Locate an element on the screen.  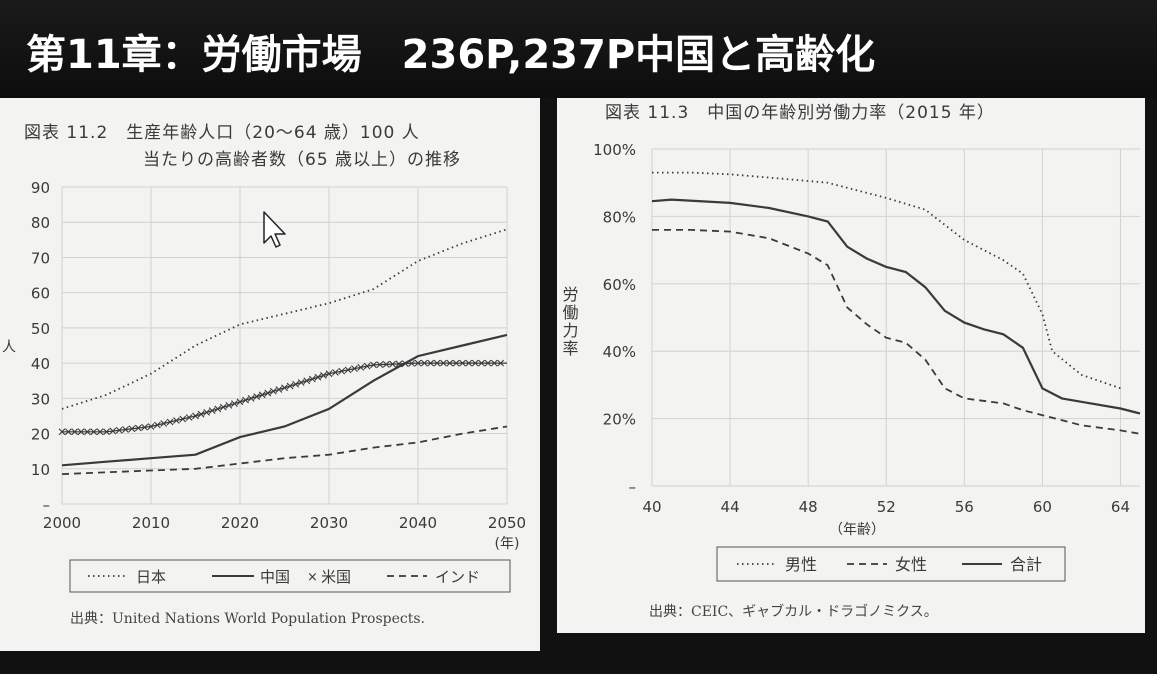
y-tick-label: 40 is located at coordinates (40, 364).